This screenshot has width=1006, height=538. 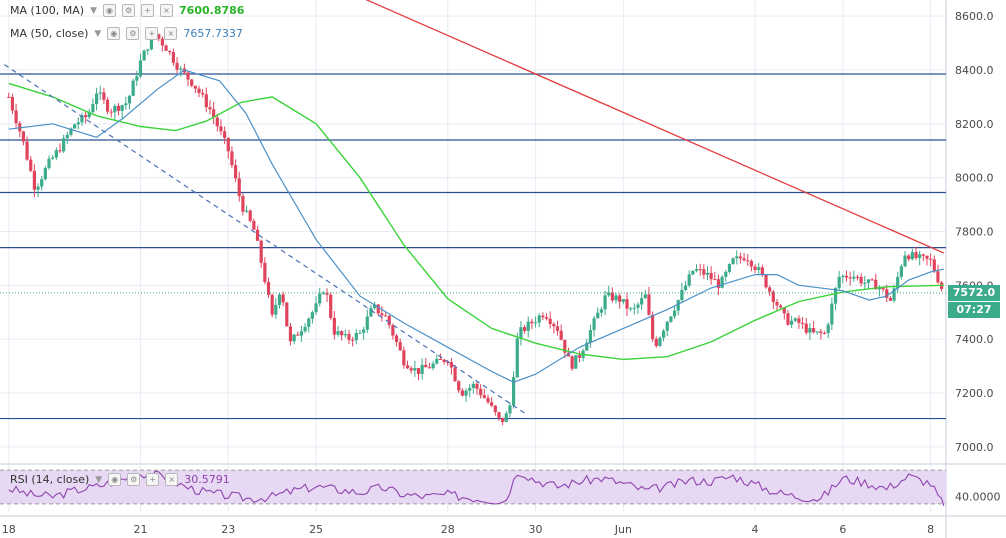 I want to click on rsi-line, so click(x=476, y=488).